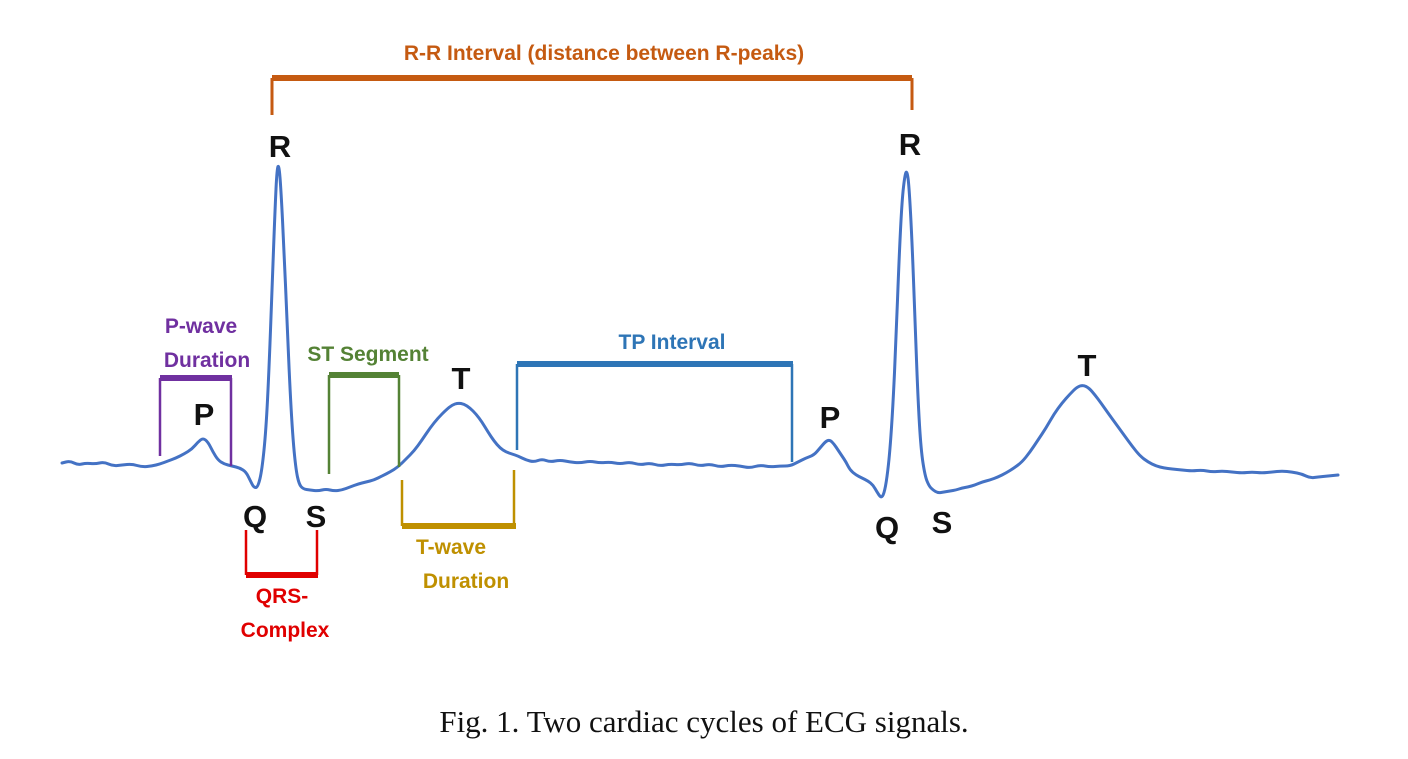 The image size is (1408, 759). What do you see at coordinates (466, 581) in the screenshot?
I see `t-wave-duration-label-line2: Duration` at bounding box center [466, 581].